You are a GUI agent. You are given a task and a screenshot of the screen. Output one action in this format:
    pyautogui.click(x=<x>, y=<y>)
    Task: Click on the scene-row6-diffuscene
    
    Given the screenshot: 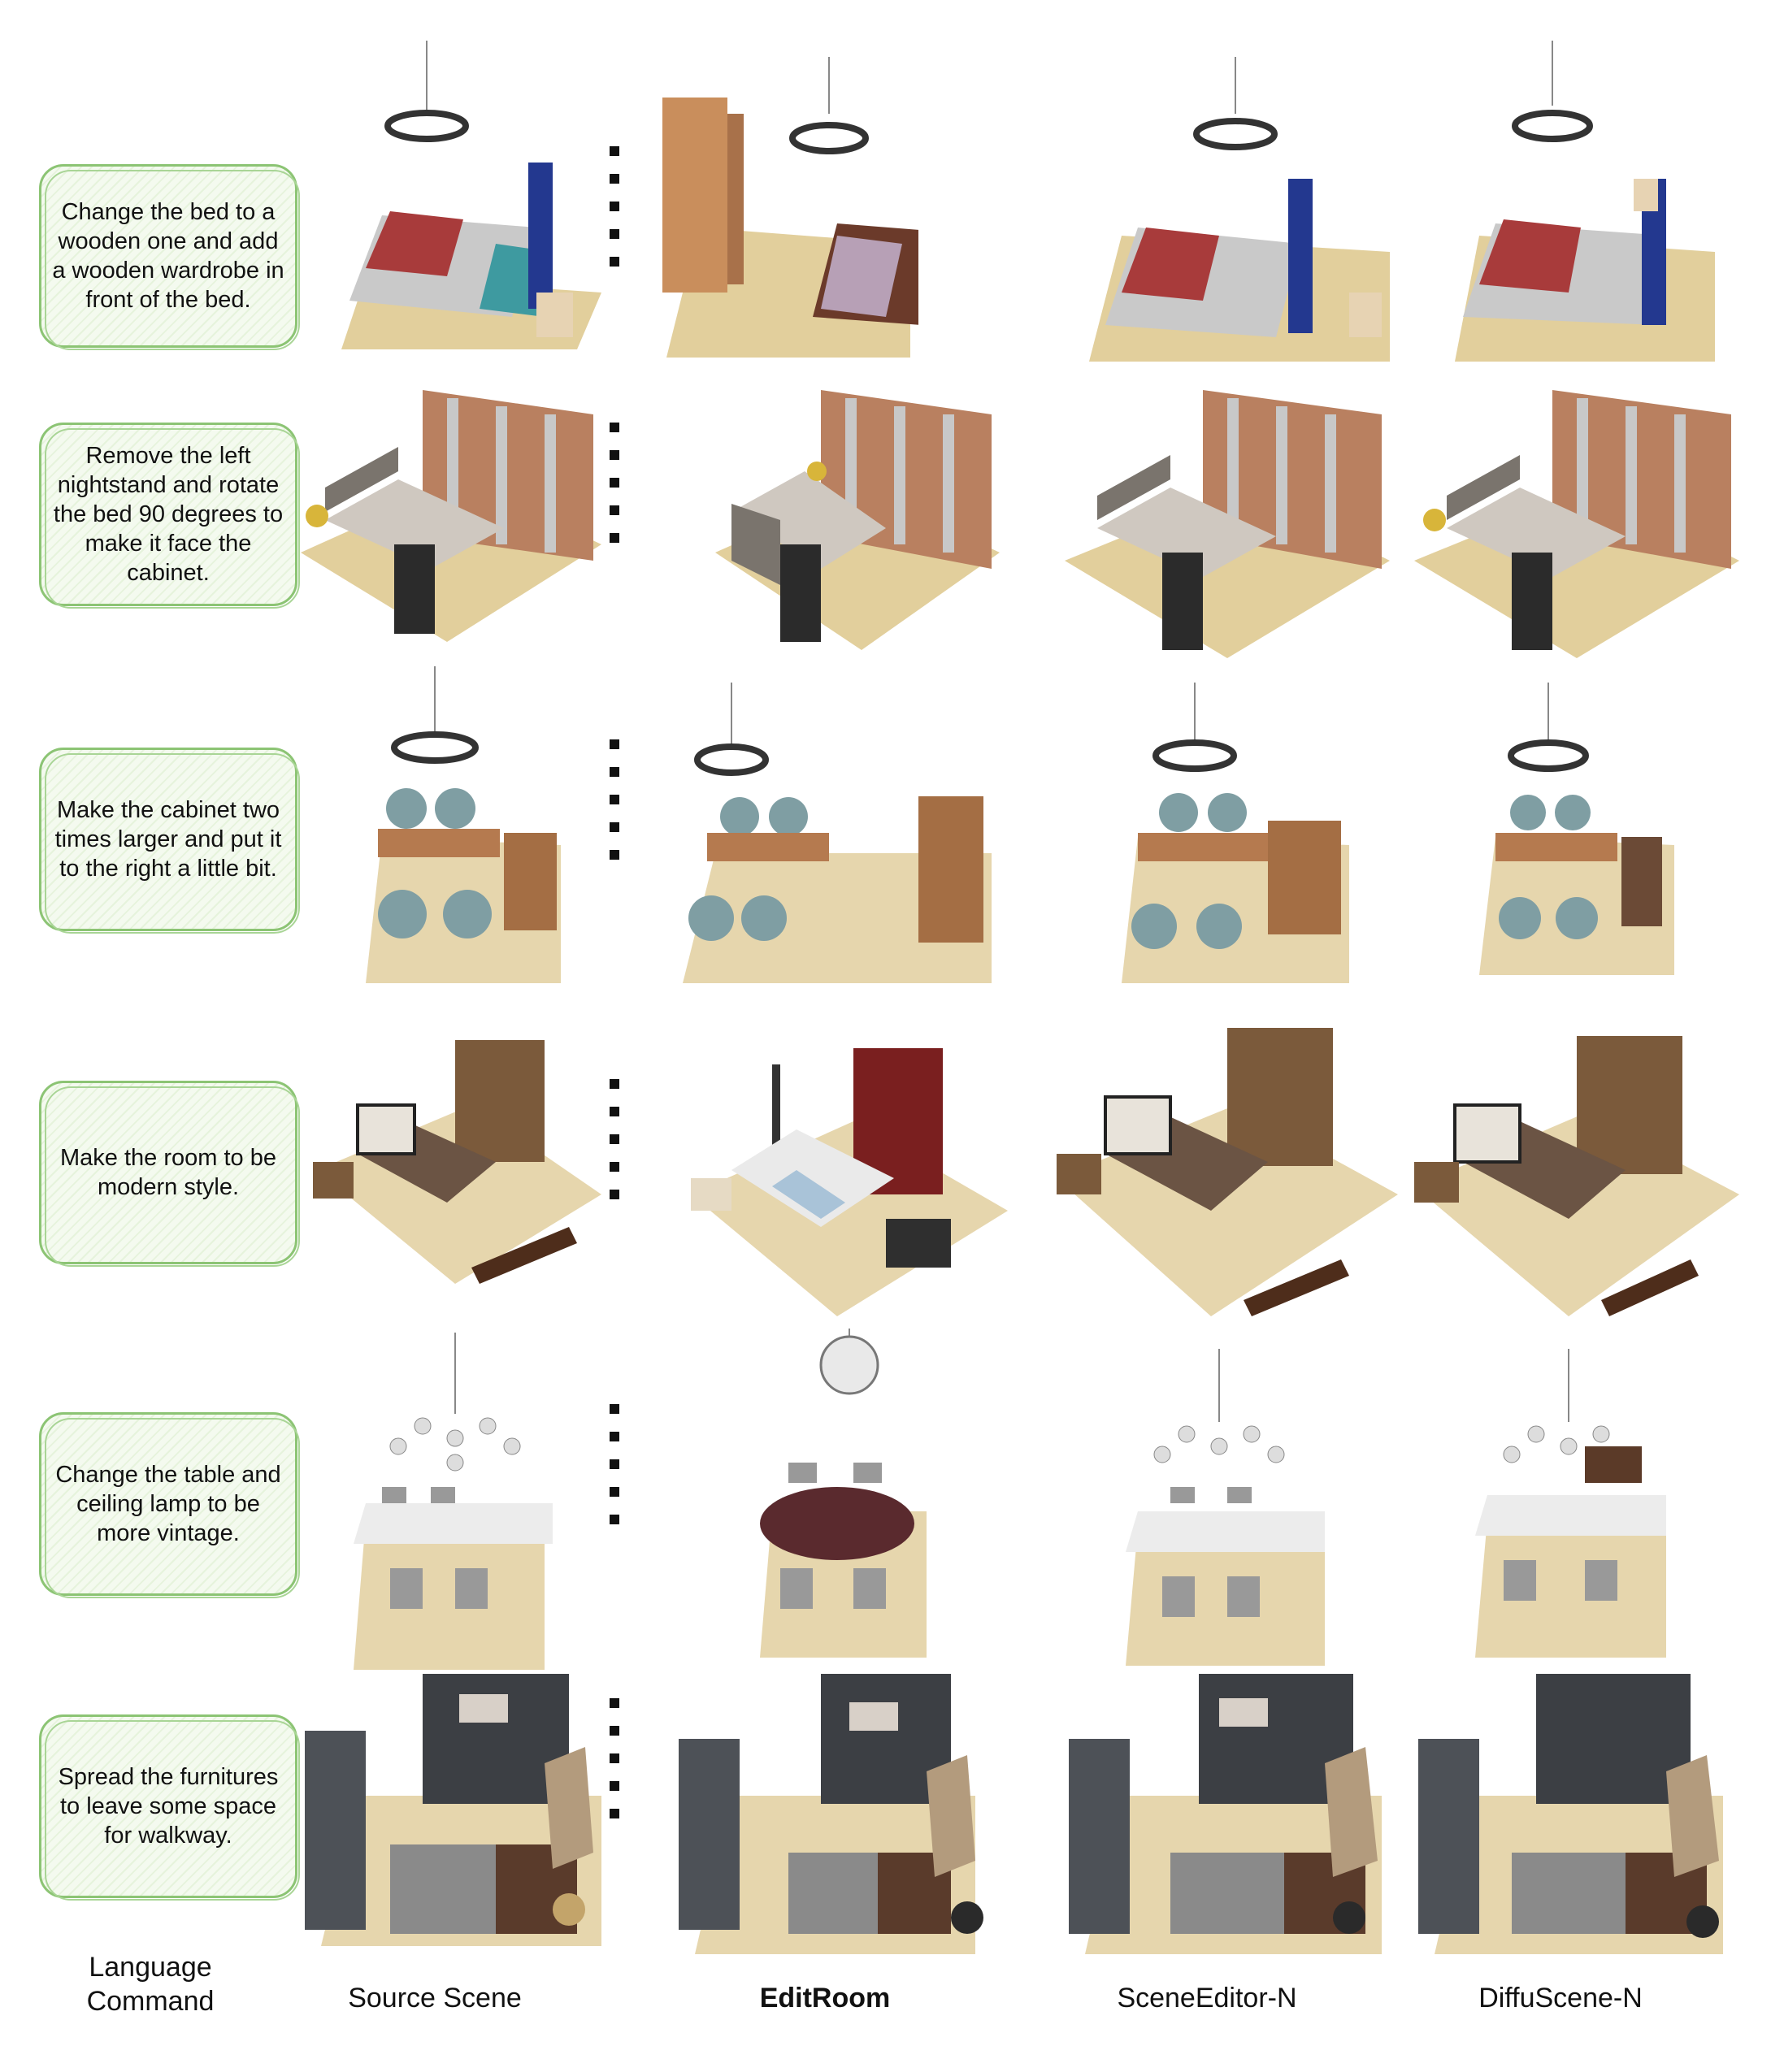 What is the action you would take?
    pyautogui.click(x=1570, y=1814)
    